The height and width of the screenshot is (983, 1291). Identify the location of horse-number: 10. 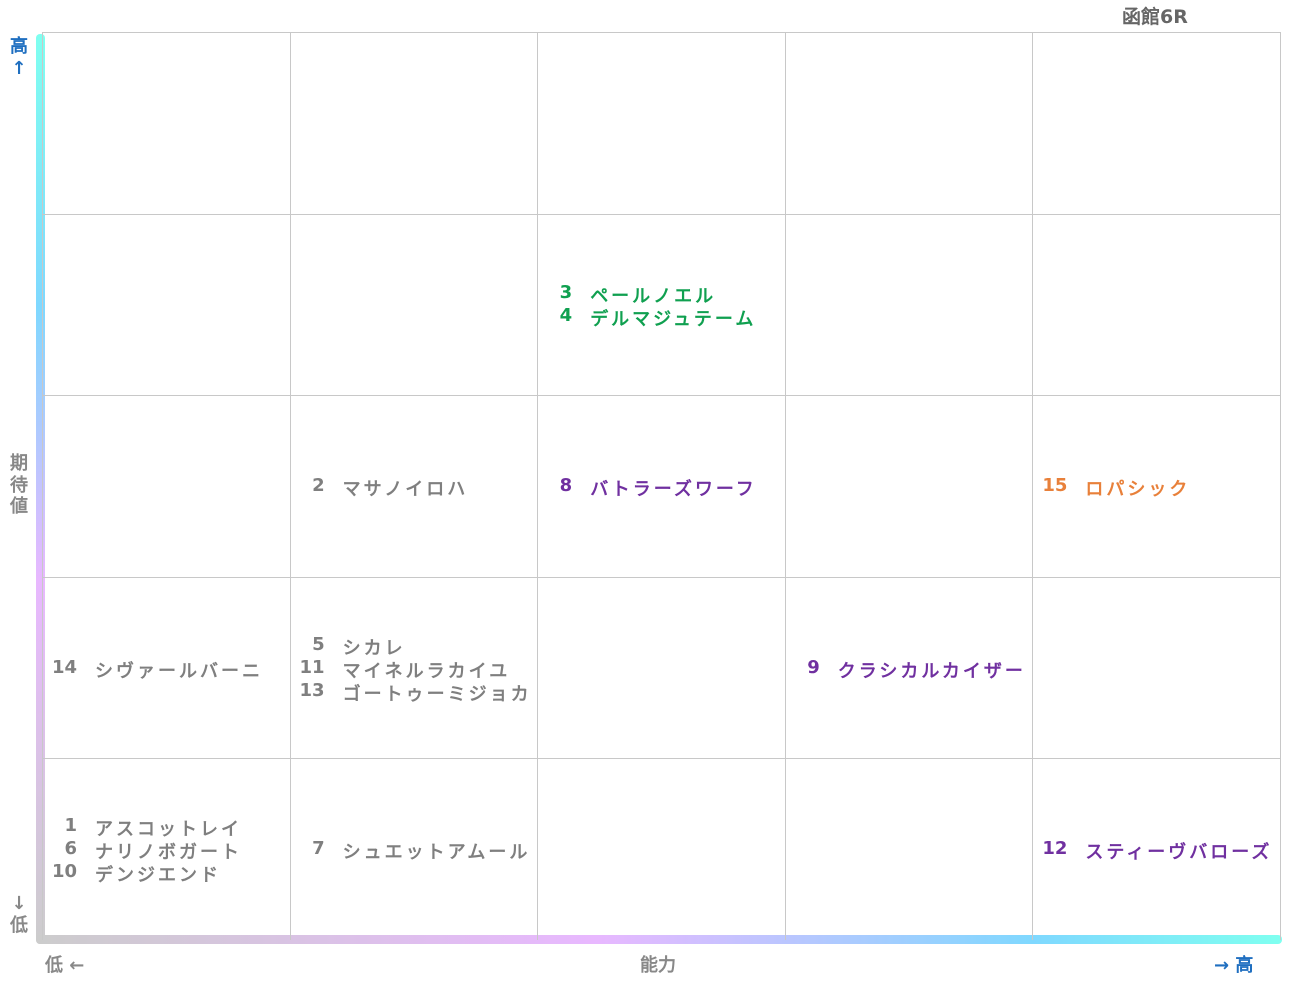
(64, 872).